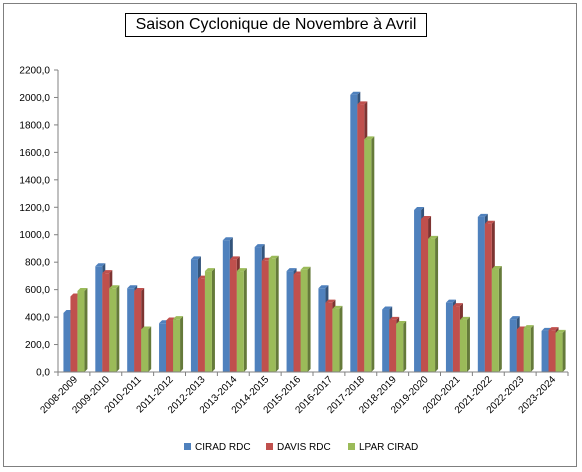 The width and height of the screenshot is (582, 472). I want to click on y-tick-label: 600,0, so click(37, 290).